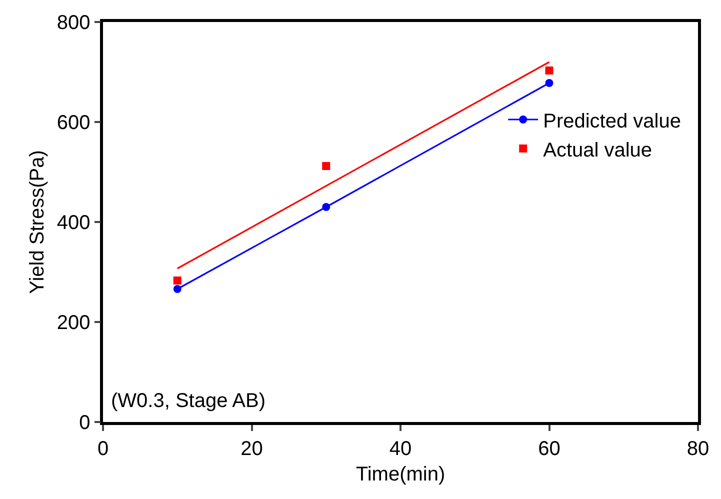  I want to click on y-tick-label: 200, so click(73, 323).